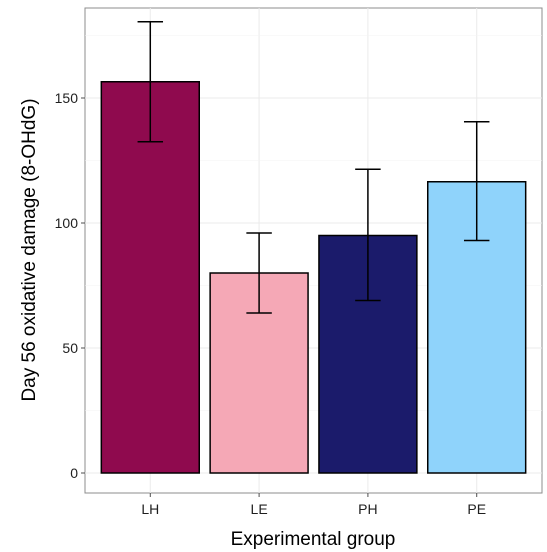 The image size is (547, 552). What do you see at coordinates (150, 509) in the screenshot?
I see `x-tick-label: LH` at bounding box center [150, 509].